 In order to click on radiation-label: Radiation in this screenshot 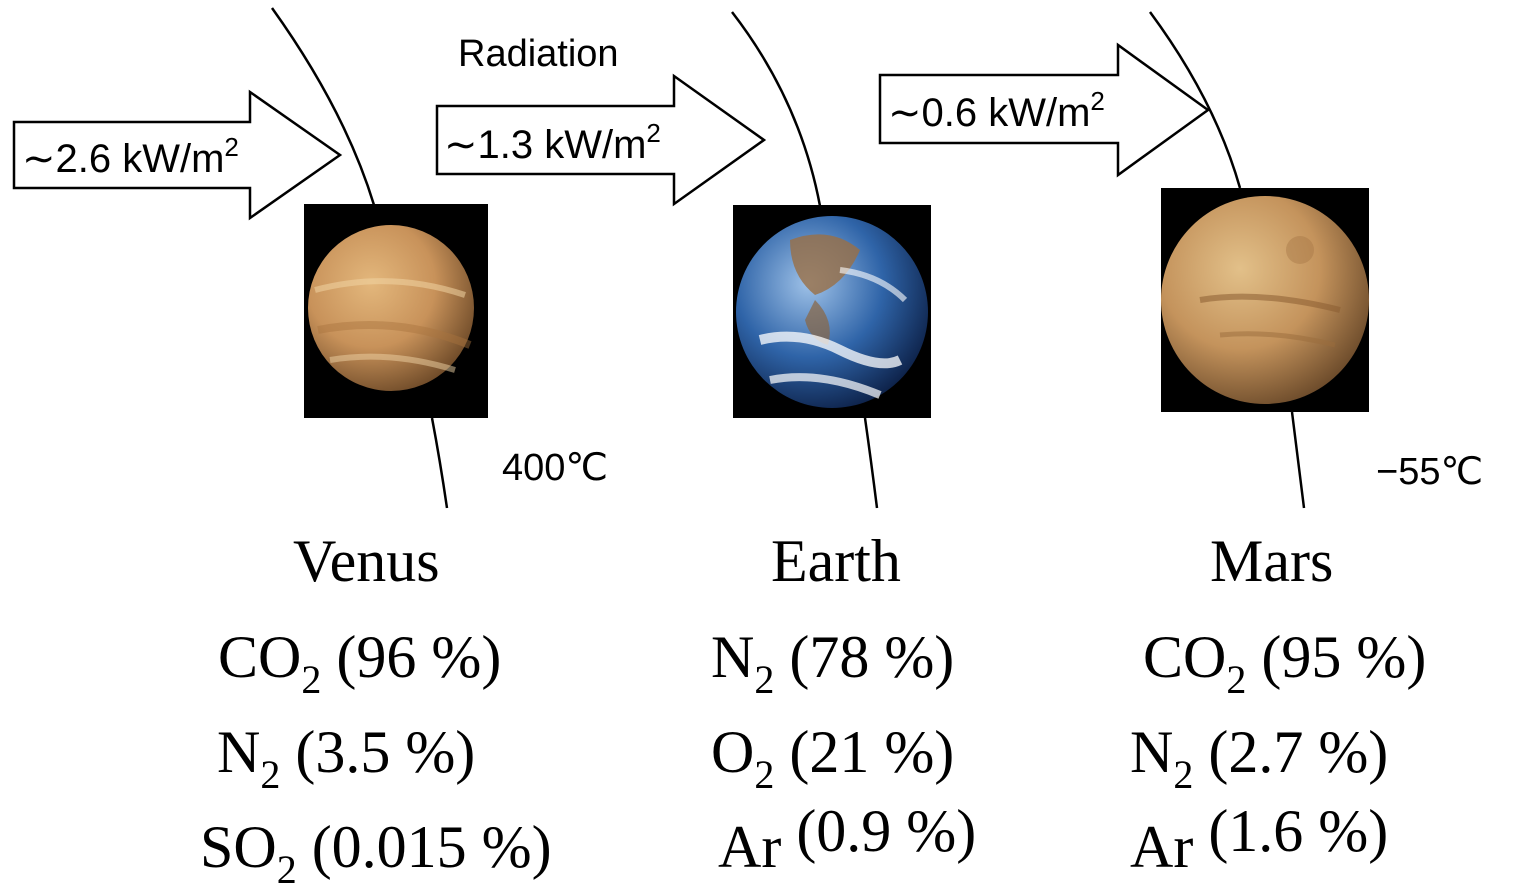, I will do `click(538, 54)`.